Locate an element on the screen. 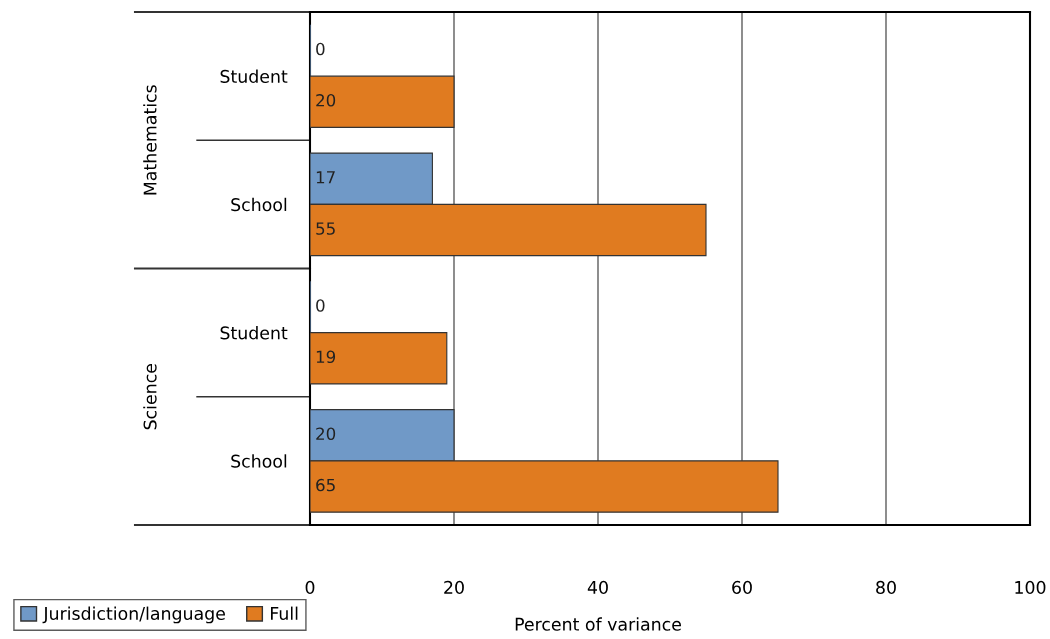  x-tick-label: 40 is located at coordinates (597, 587).